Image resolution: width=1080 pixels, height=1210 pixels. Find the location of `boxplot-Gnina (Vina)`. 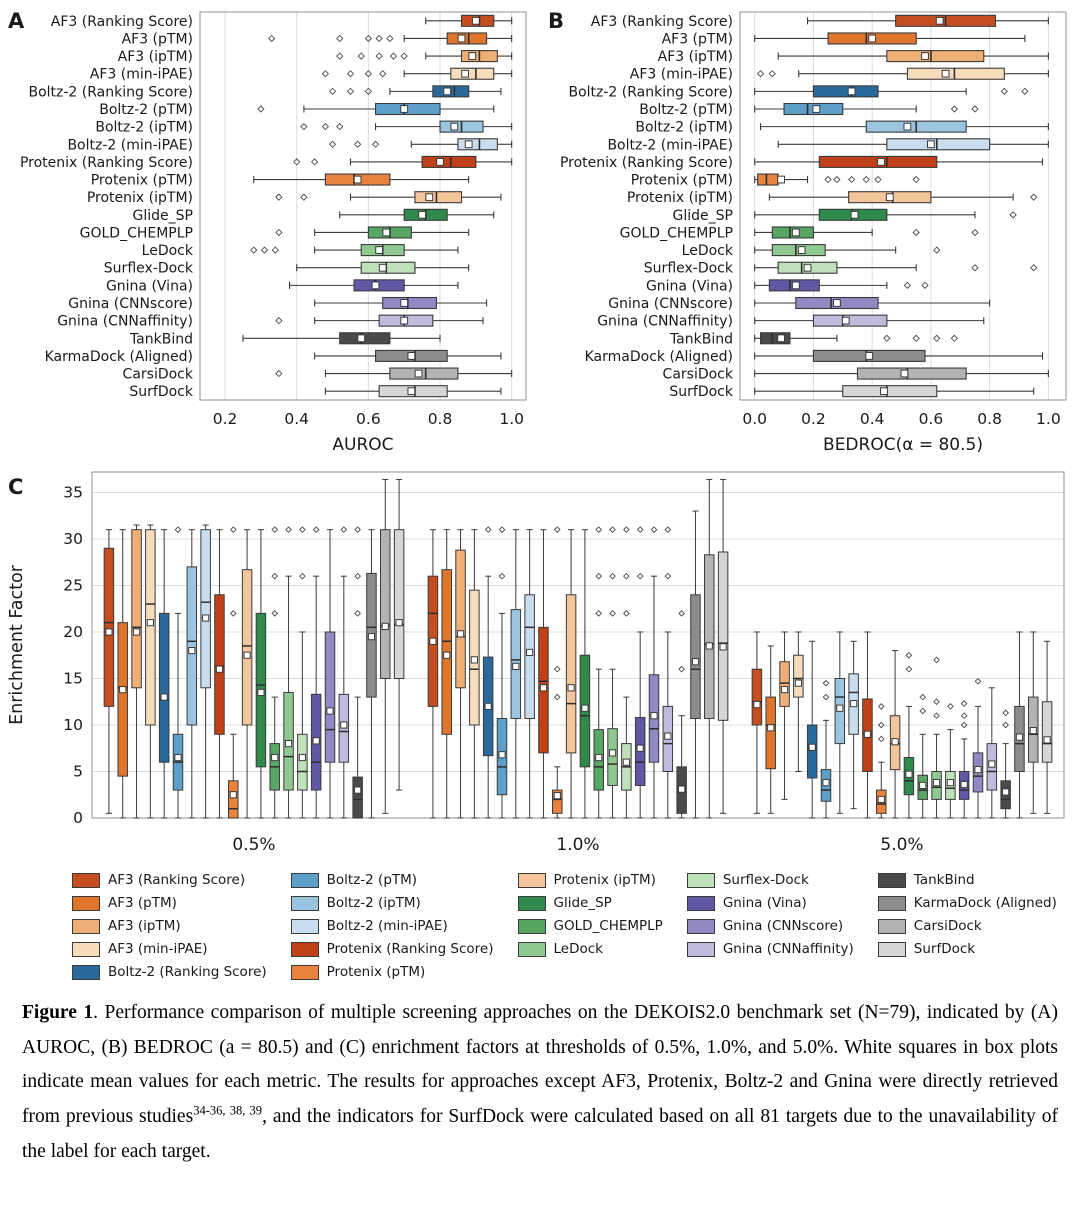

boxplot-Gnina (Vina) is located at coordinates (841, 285).